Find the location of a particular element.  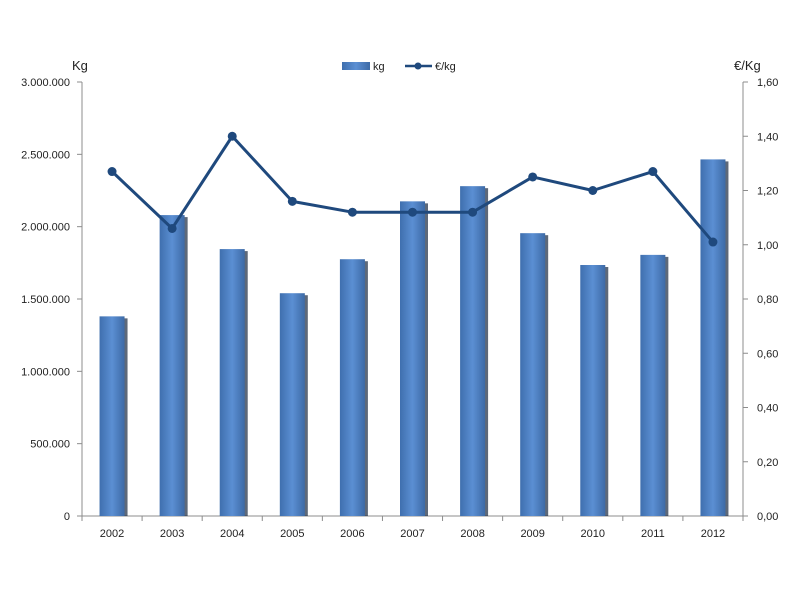

y-axis-title: Kg is located at coordinates (80, 65).